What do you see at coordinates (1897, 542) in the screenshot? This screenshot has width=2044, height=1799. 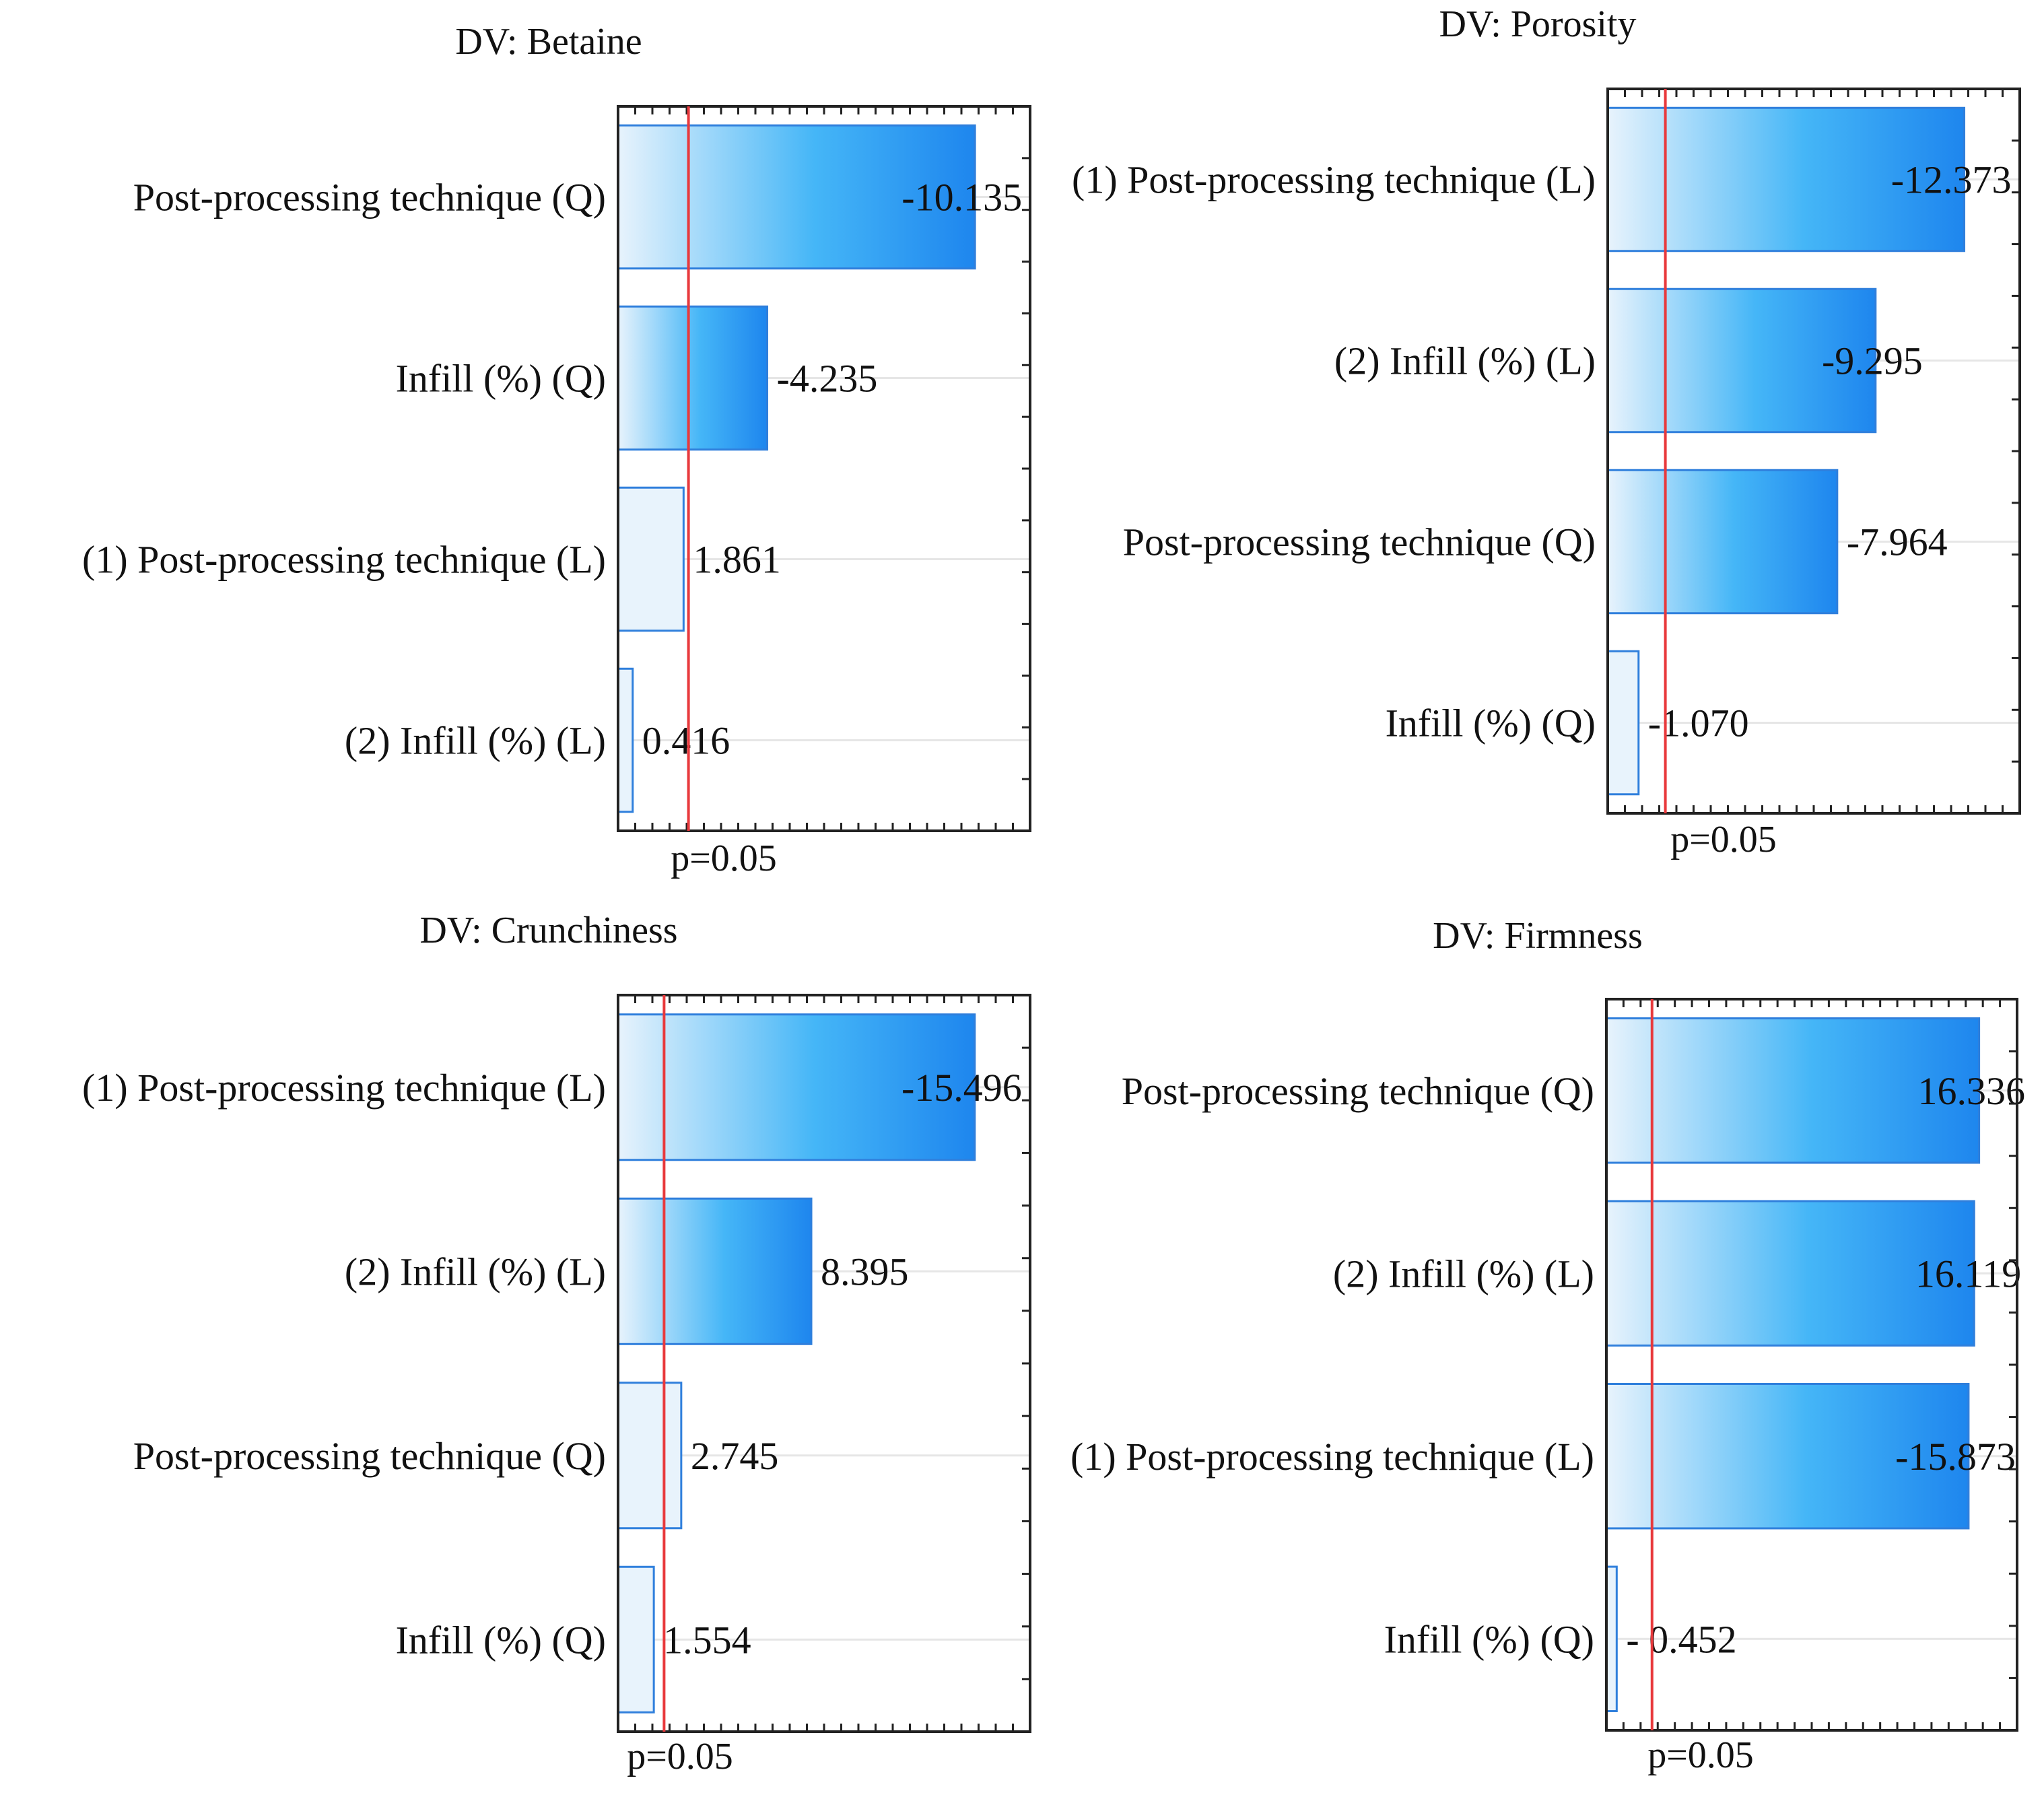 I see `data-label: -7.964` at bounding box center [1897, 542].